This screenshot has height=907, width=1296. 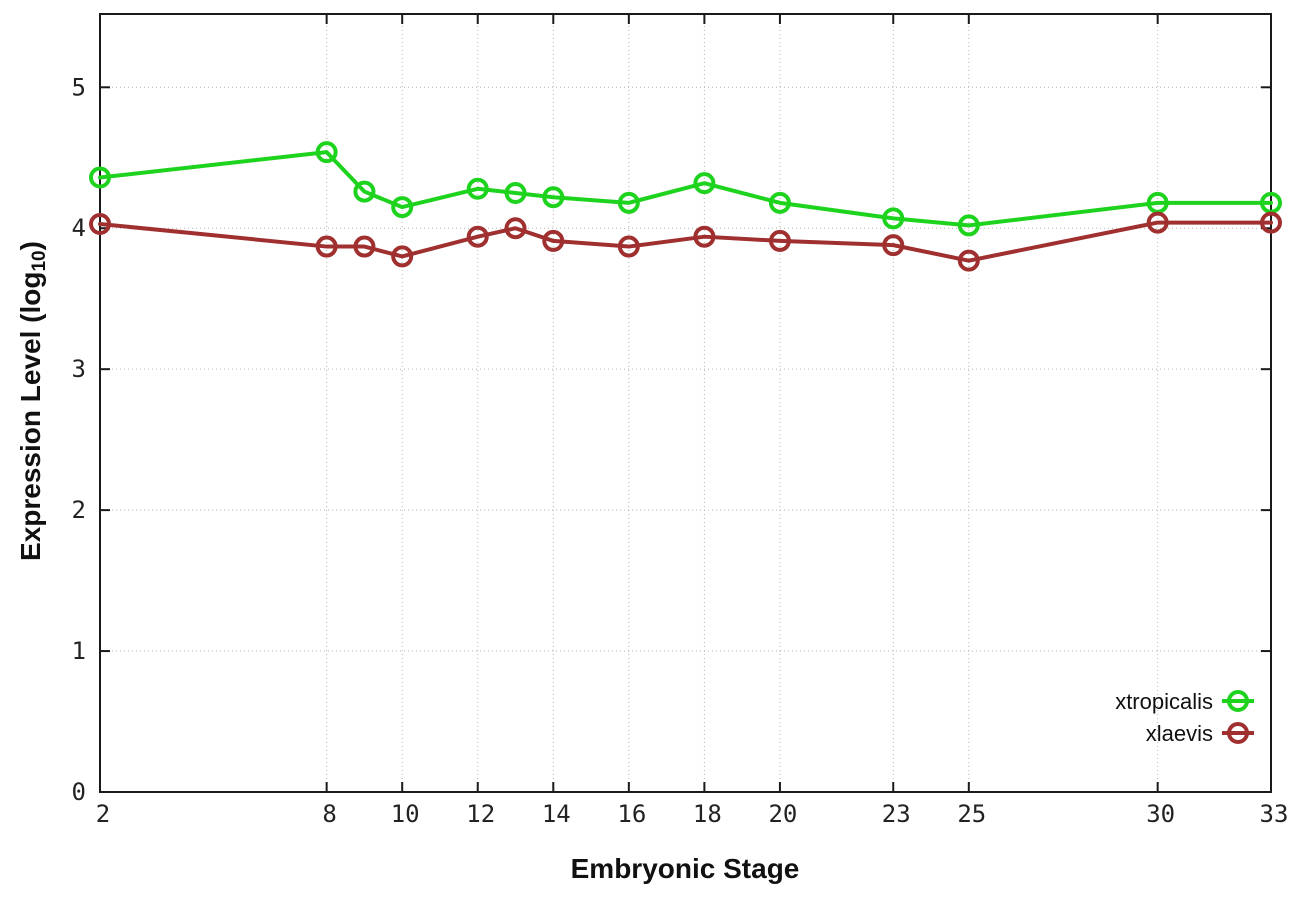 What do you see at coordinates (30, 246) in the screenshot?
I see `y-axis-title-close: )` at bounding box center [30, 246].